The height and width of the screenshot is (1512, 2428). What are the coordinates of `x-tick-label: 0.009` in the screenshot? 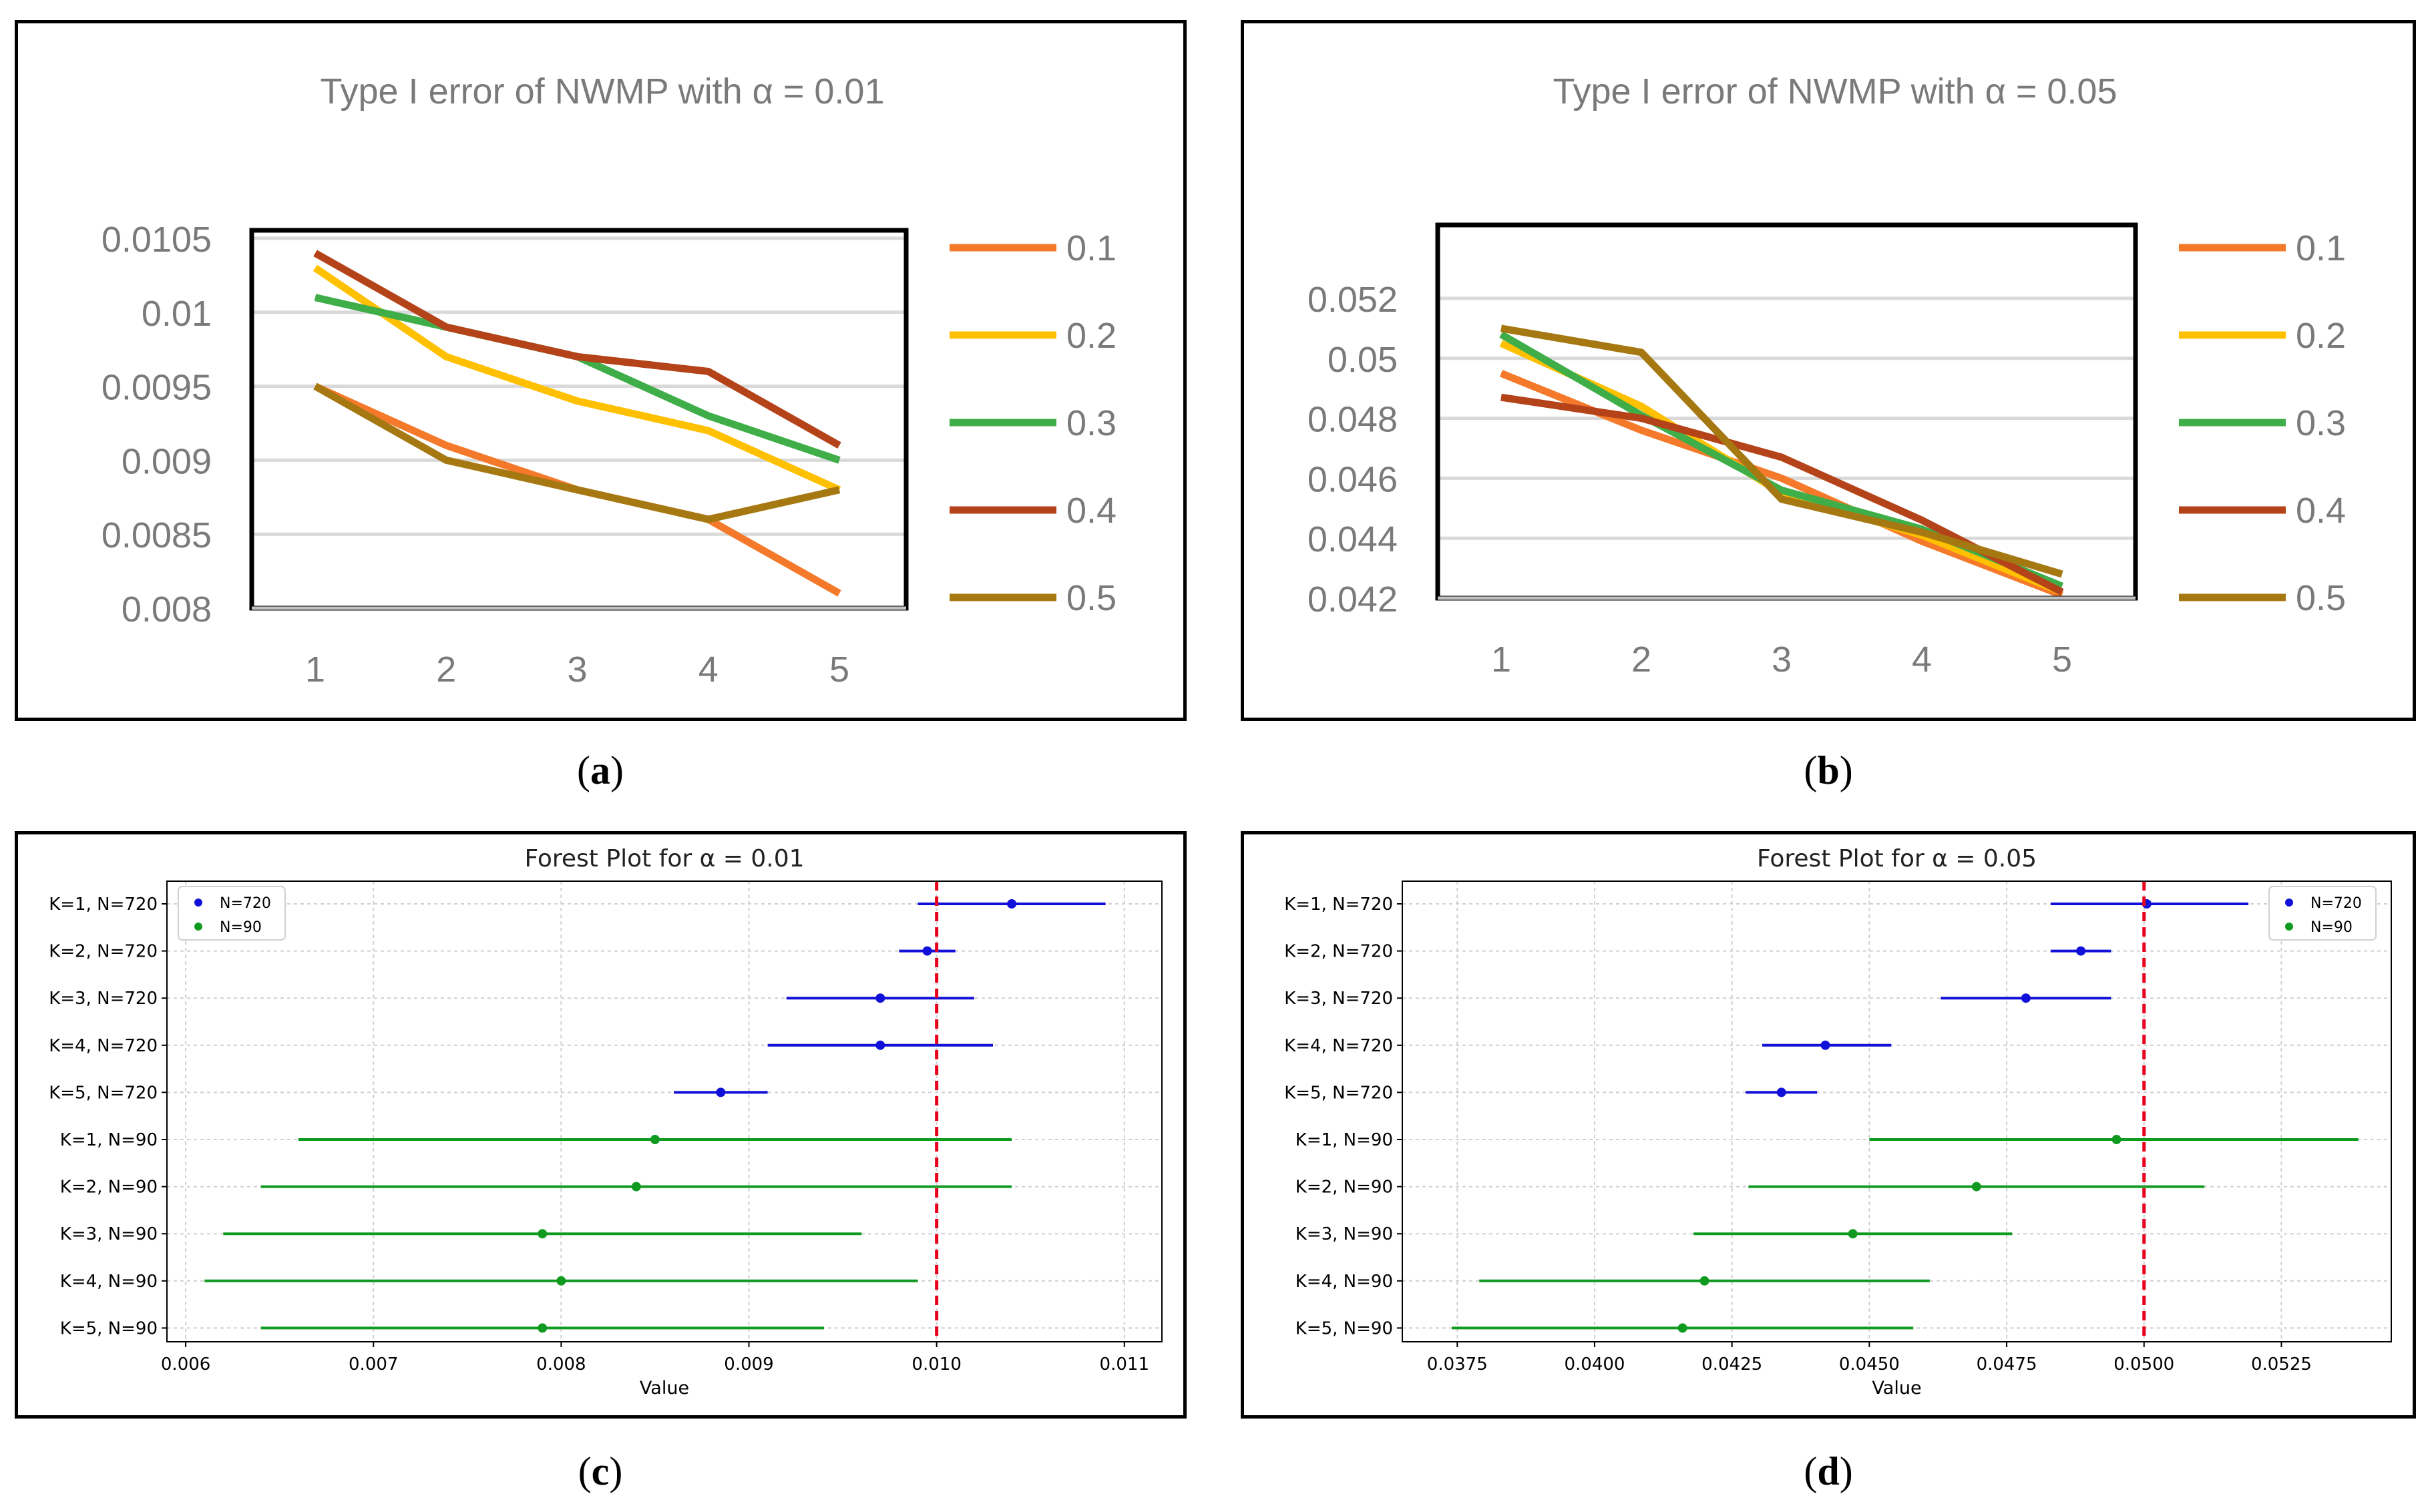 It's located at (749, 1364).